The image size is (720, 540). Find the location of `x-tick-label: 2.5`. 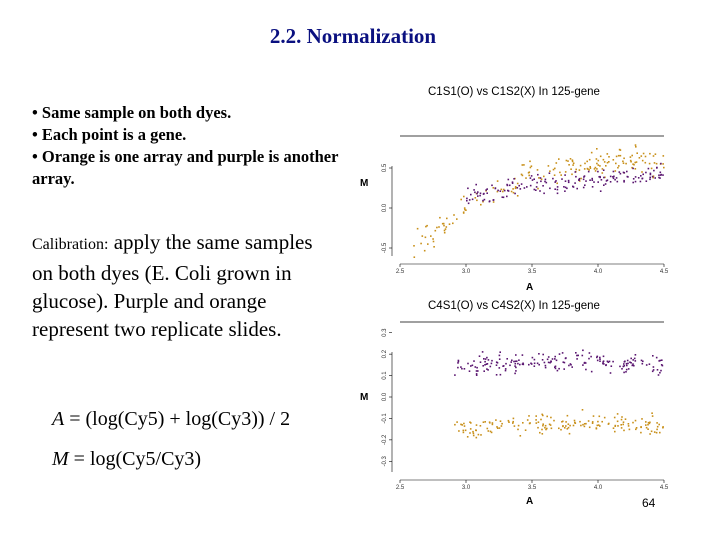

x-tick-label: 2.5 is located at coordinates (400, 272).